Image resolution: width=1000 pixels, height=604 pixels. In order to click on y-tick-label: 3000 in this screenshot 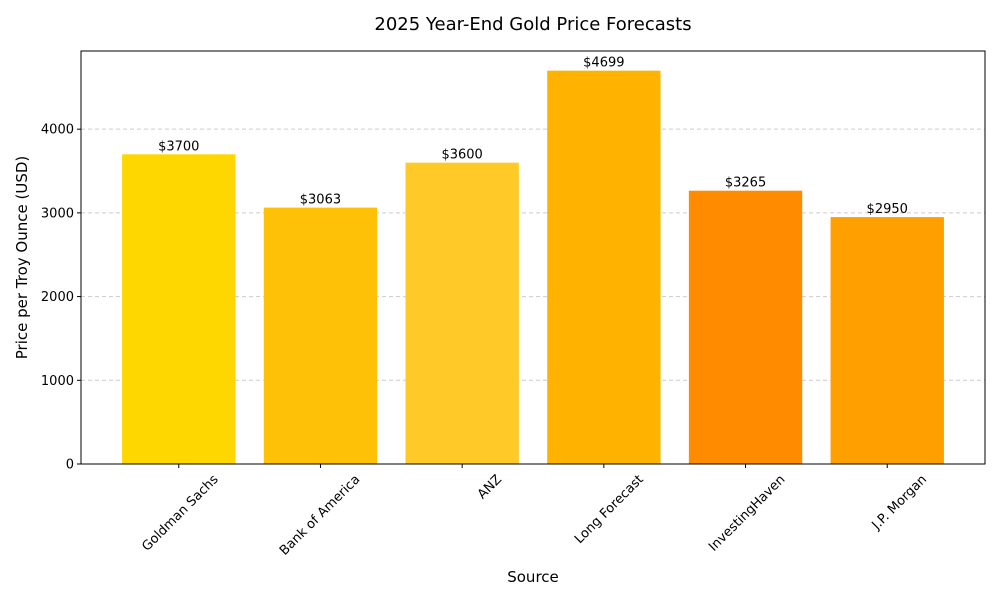, I will do `click(57, 213)`.